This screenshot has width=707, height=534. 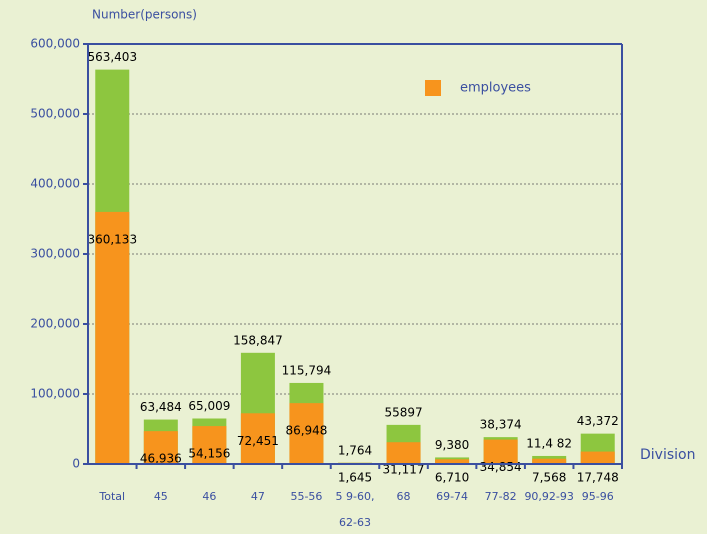 I want to click on data-label: 86,948, so click(x=306, y=431).